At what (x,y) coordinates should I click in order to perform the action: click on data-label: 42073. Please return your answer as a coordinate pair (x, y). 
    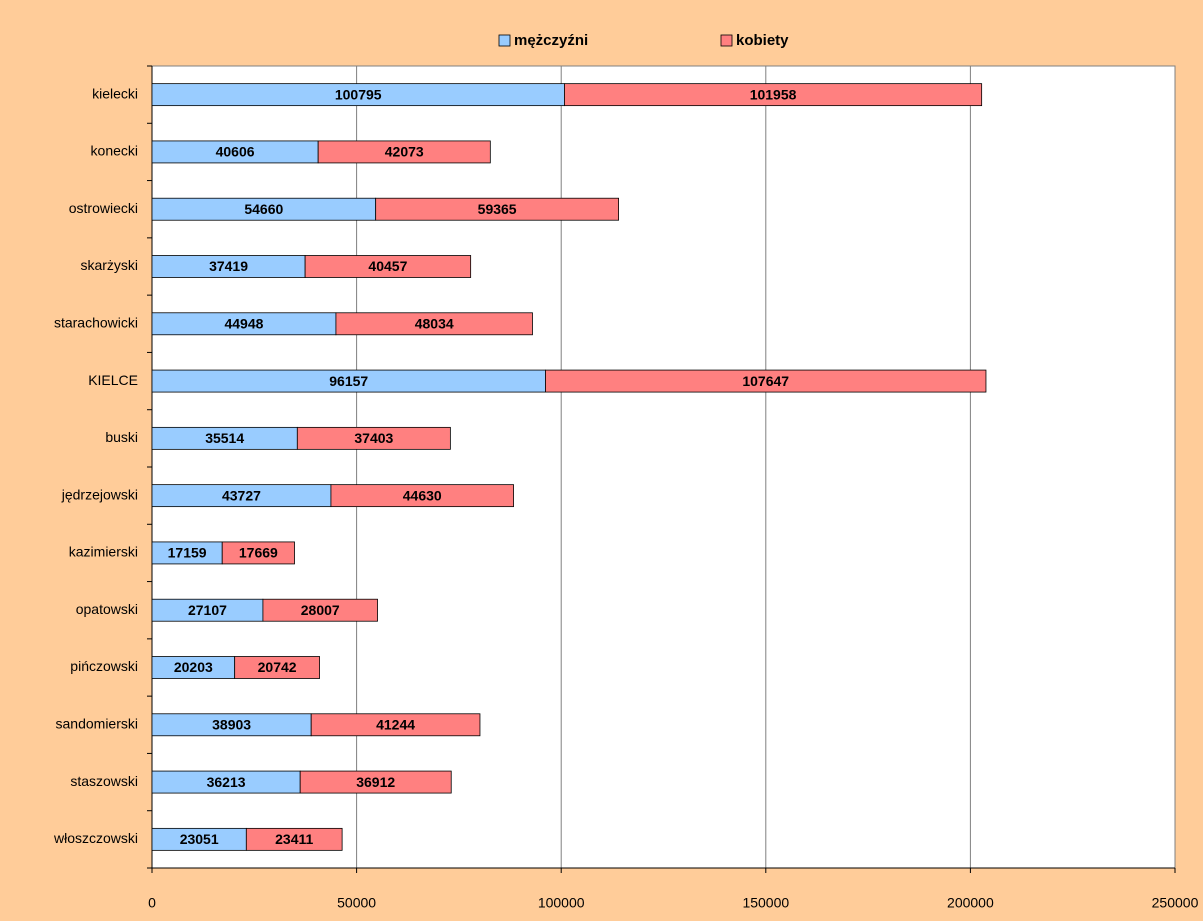
    Looking at the image, I should click on (404, 152).